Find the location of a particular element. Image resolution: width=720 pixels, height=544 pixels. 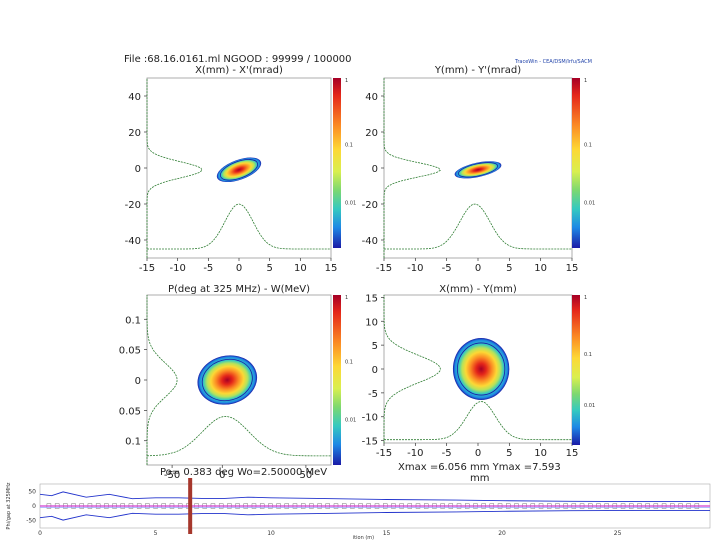

y-tick-label: 5 is located at coordinates (375, 346).